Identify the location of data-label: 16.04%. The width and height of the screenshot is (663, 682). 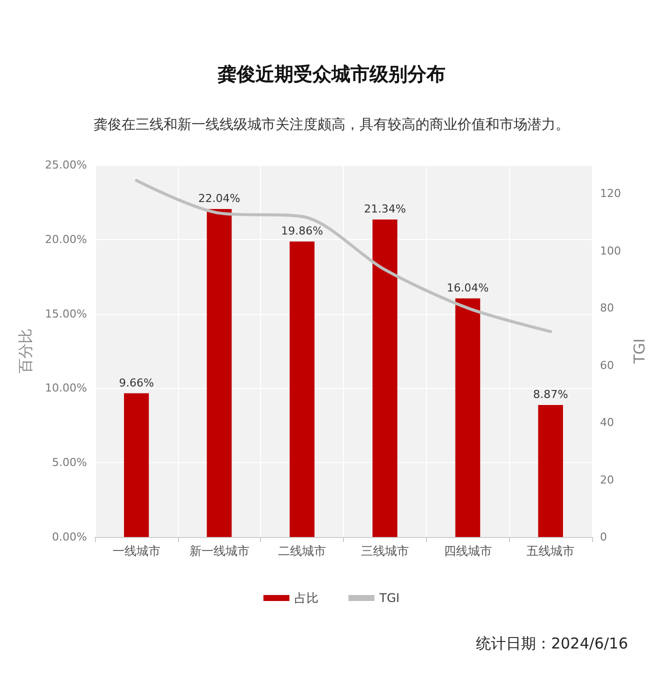
(467, 287).